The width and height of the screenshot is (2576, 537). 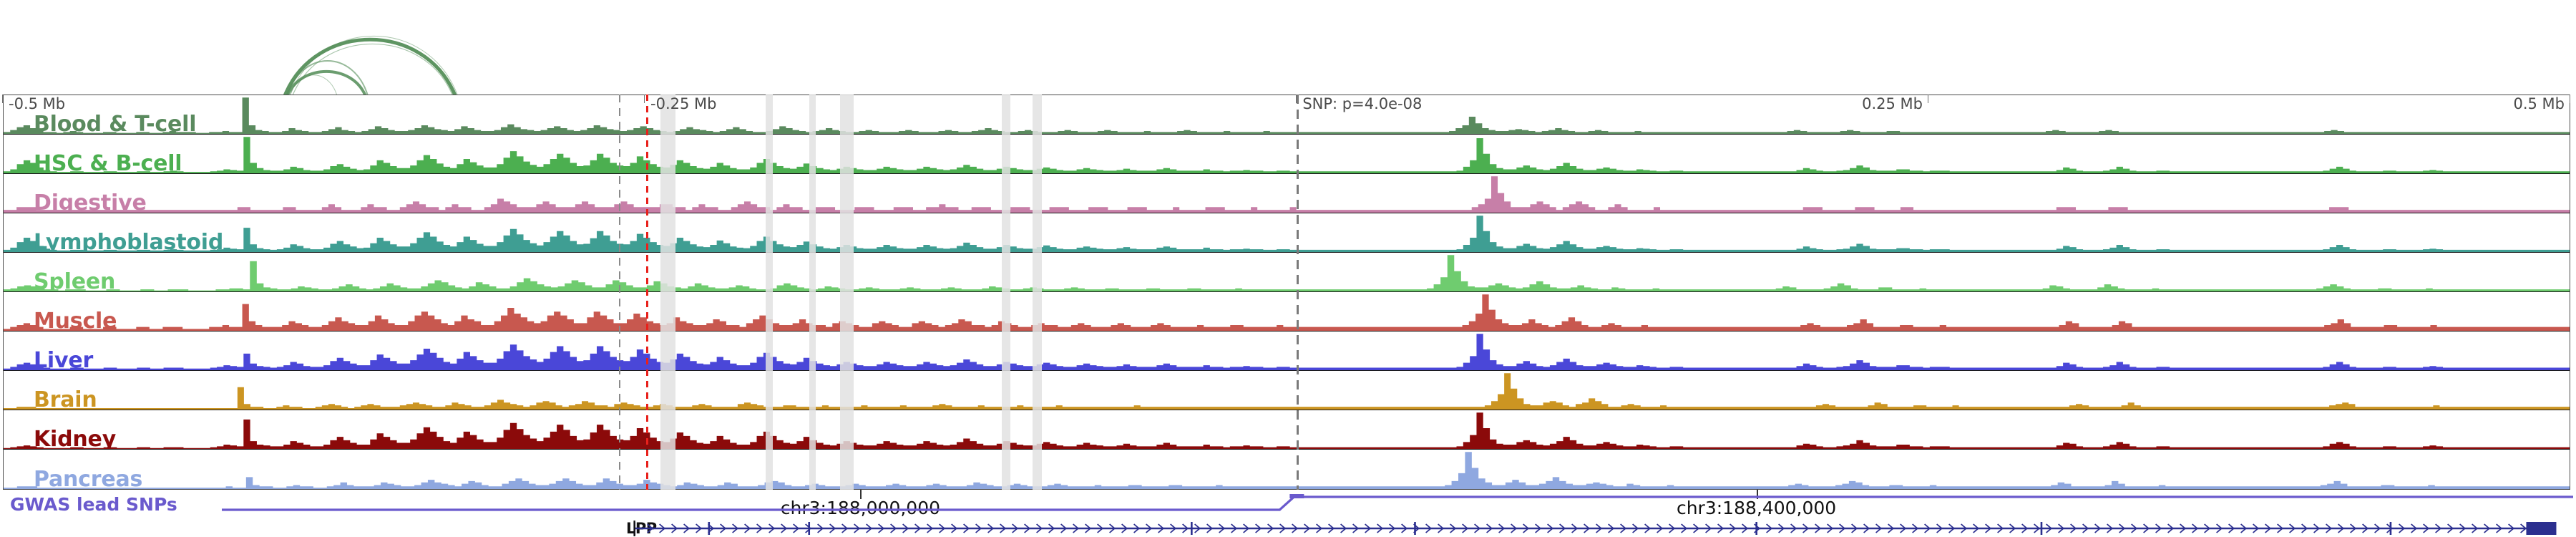 I want to click on track-label-spleen: Spleen, so click(x=75, y=280).